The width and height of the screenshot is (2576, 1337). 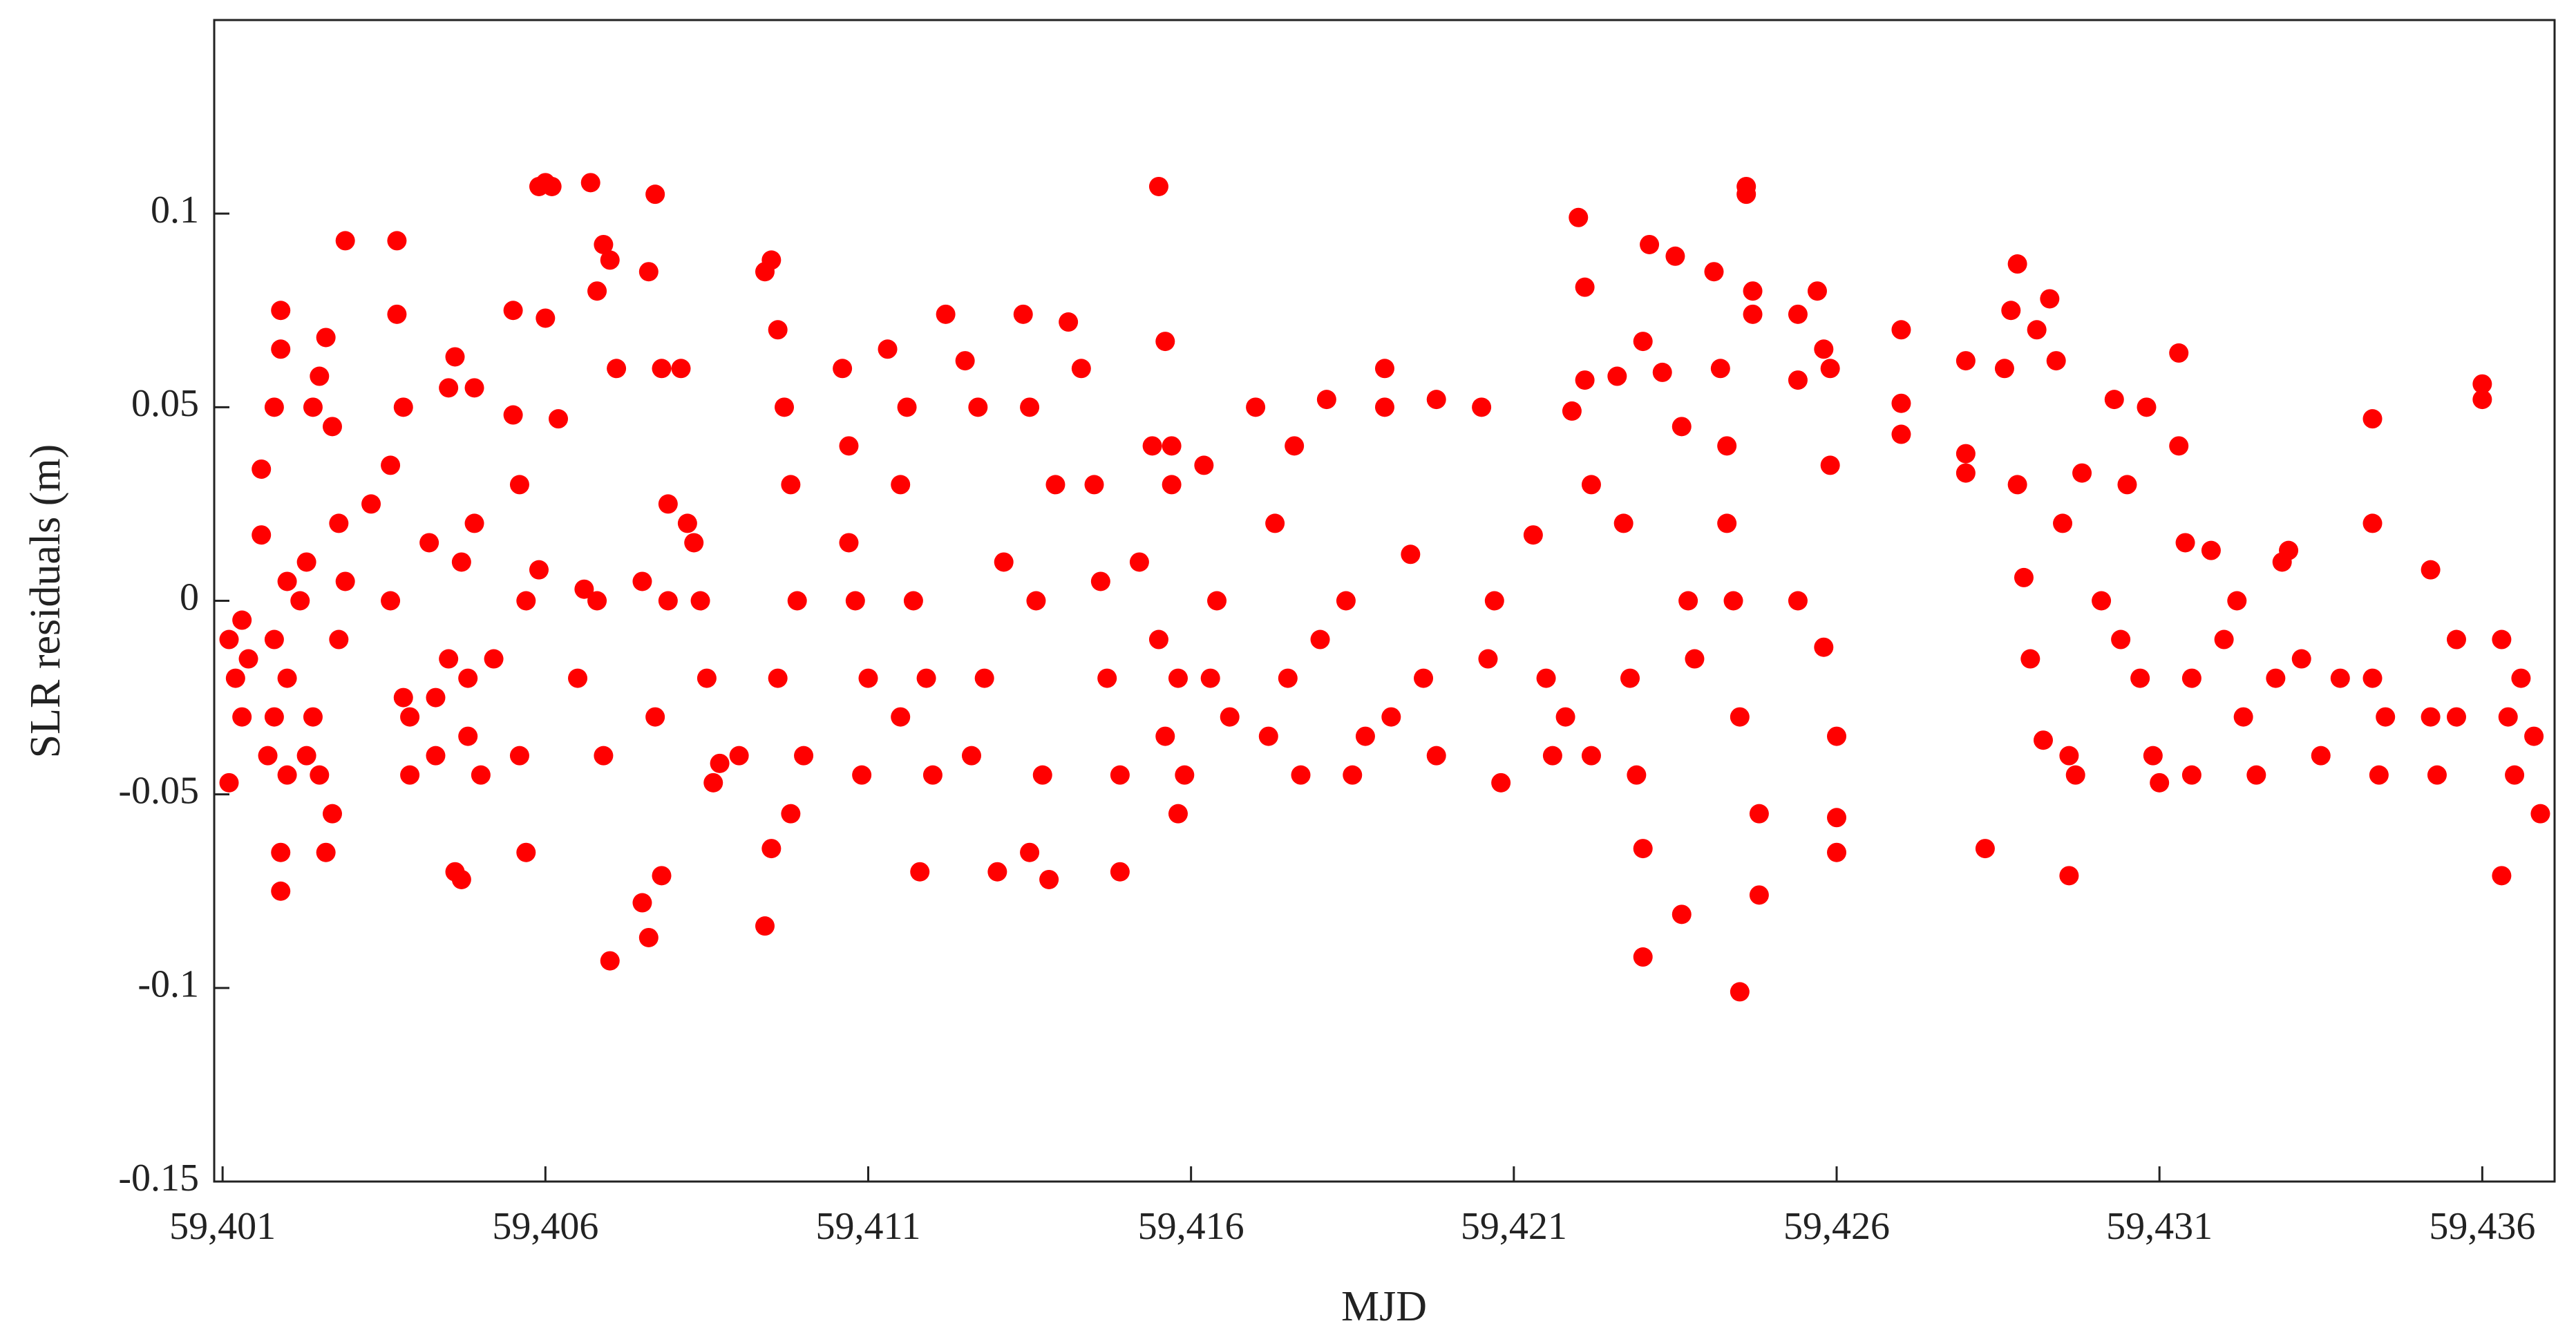 I want to click on x-tick-label: 59,401, so click(x=222, y=1226).